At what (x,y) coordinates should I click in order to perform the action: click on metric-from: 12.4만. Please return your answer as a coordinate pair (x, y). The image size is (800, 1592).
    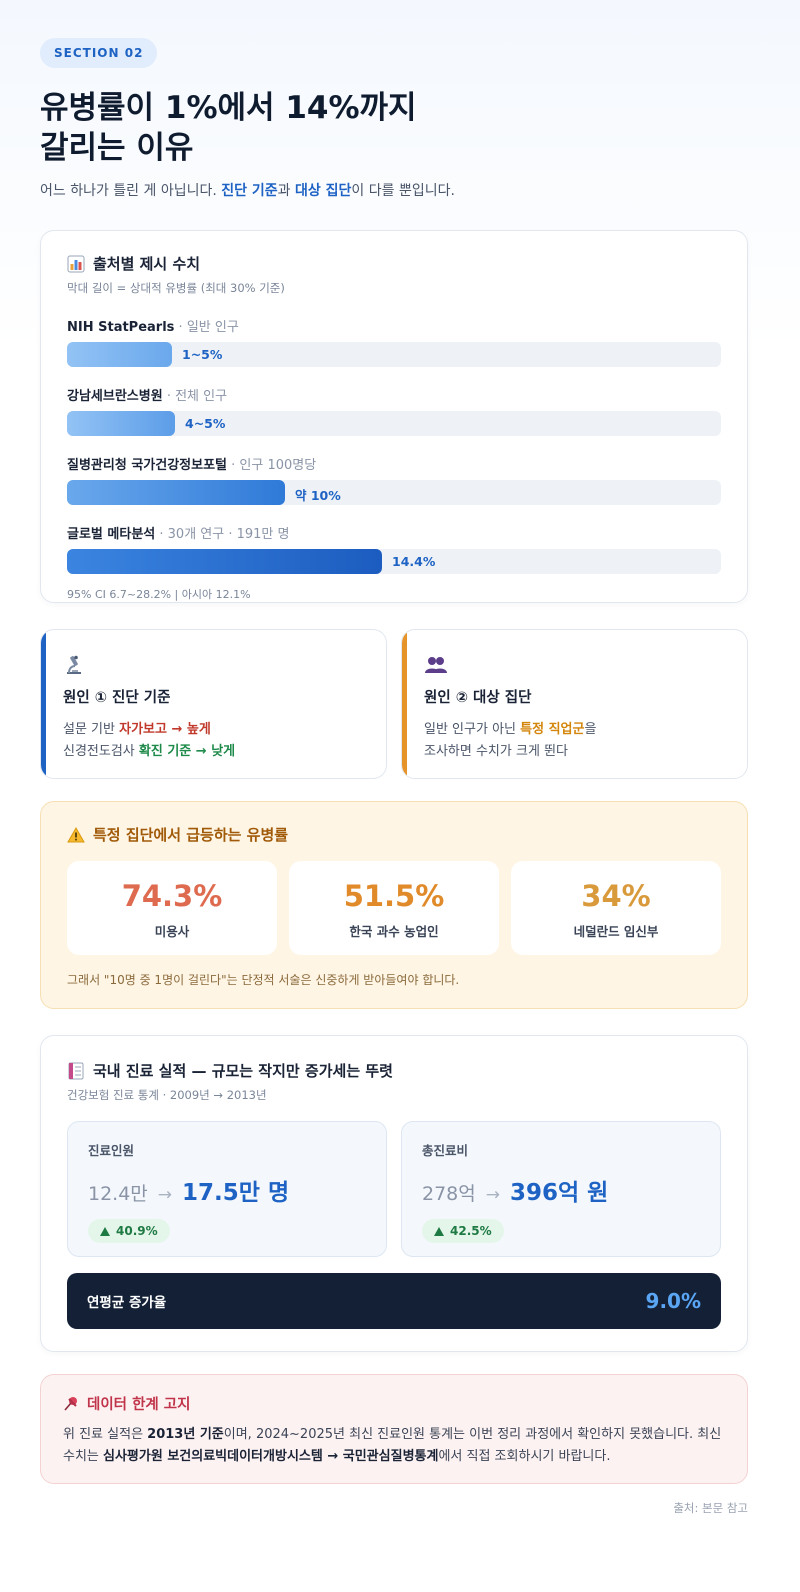
    Looking at the image, I should click on (118, 1194).